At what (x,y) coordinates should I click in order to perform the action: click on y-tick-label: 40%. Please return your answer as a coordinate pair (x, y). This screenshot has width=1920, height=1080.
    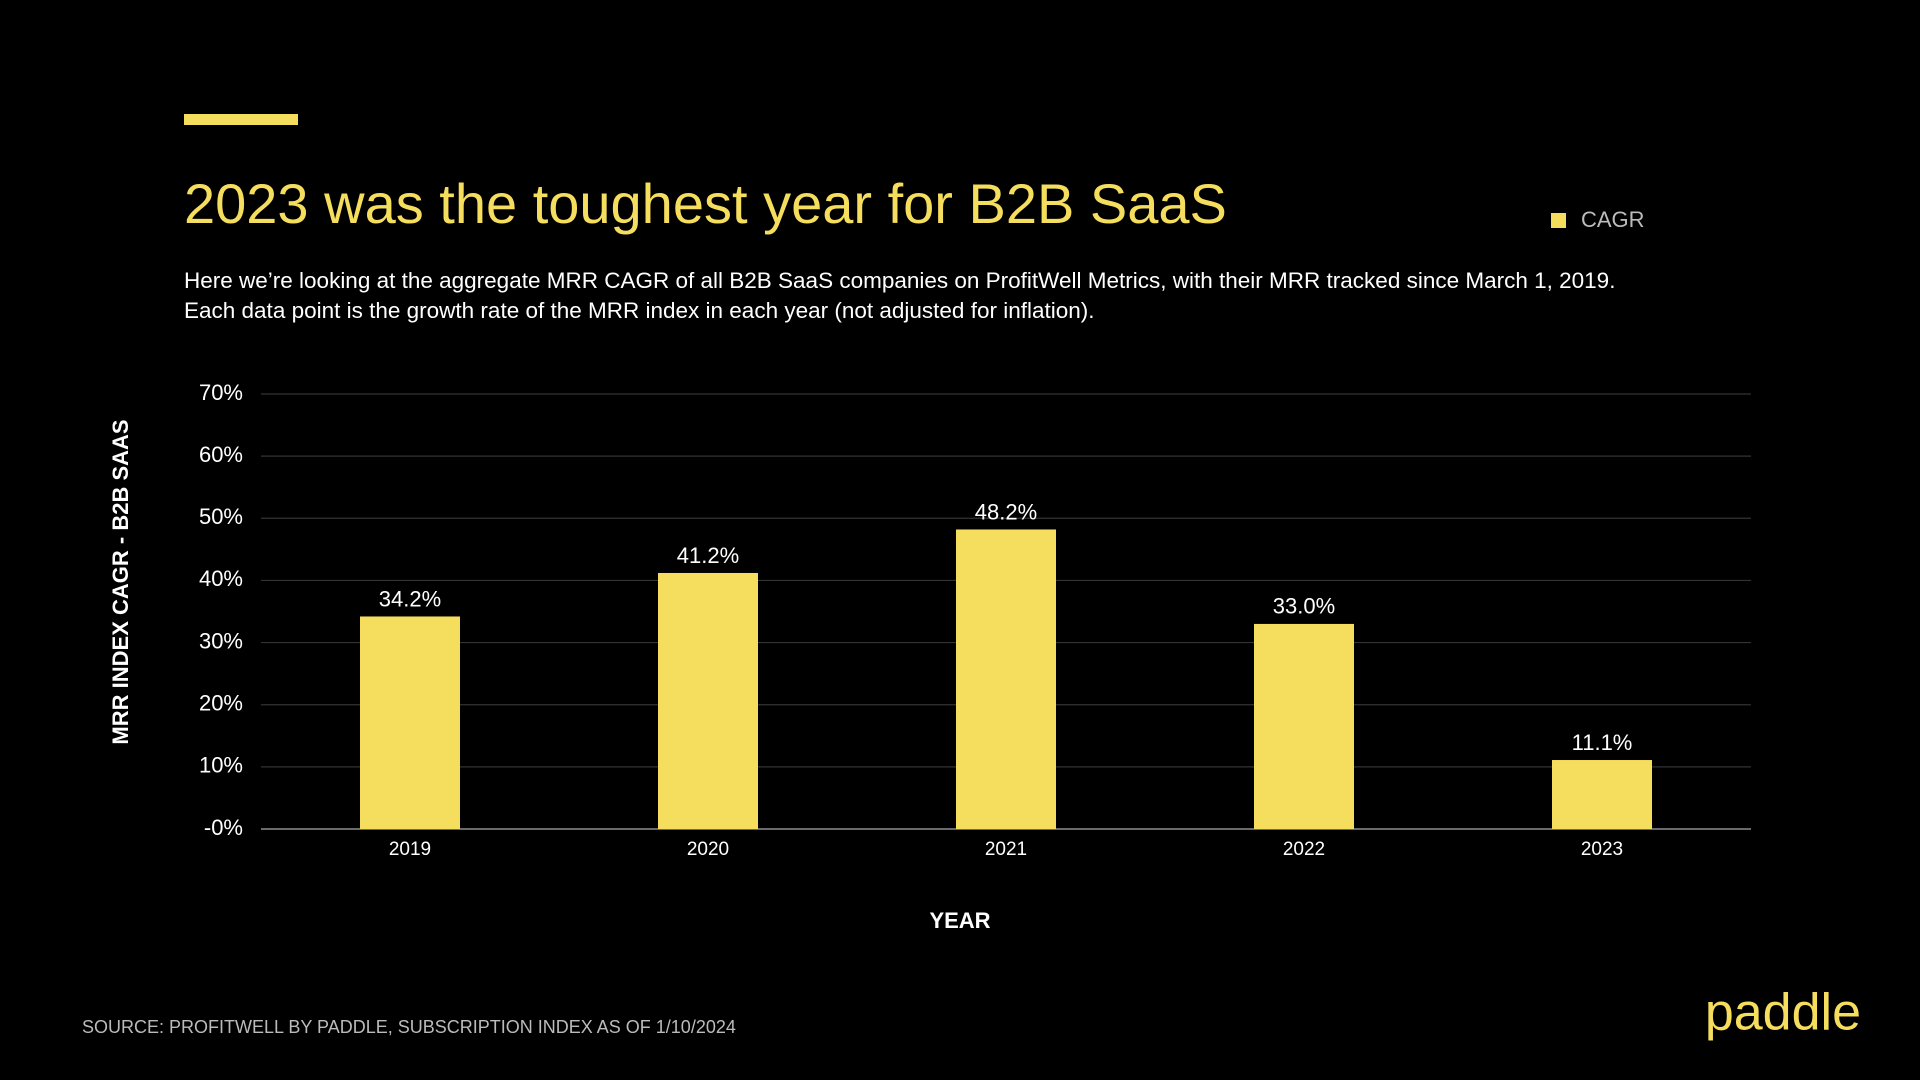
    Looking at the image, I should click on (221, 578).